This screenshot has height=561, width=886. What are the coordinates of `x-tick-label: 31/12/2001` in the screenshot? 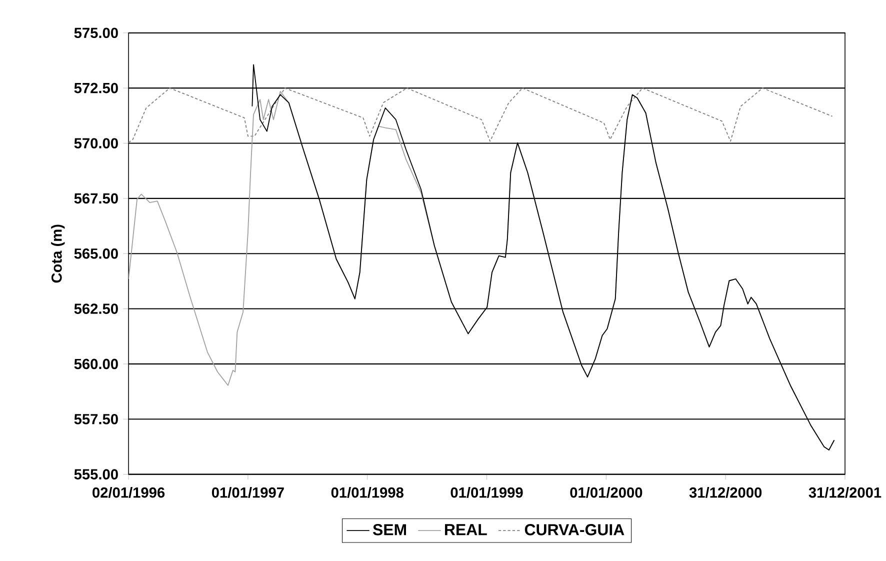 It's located at (845, 492).